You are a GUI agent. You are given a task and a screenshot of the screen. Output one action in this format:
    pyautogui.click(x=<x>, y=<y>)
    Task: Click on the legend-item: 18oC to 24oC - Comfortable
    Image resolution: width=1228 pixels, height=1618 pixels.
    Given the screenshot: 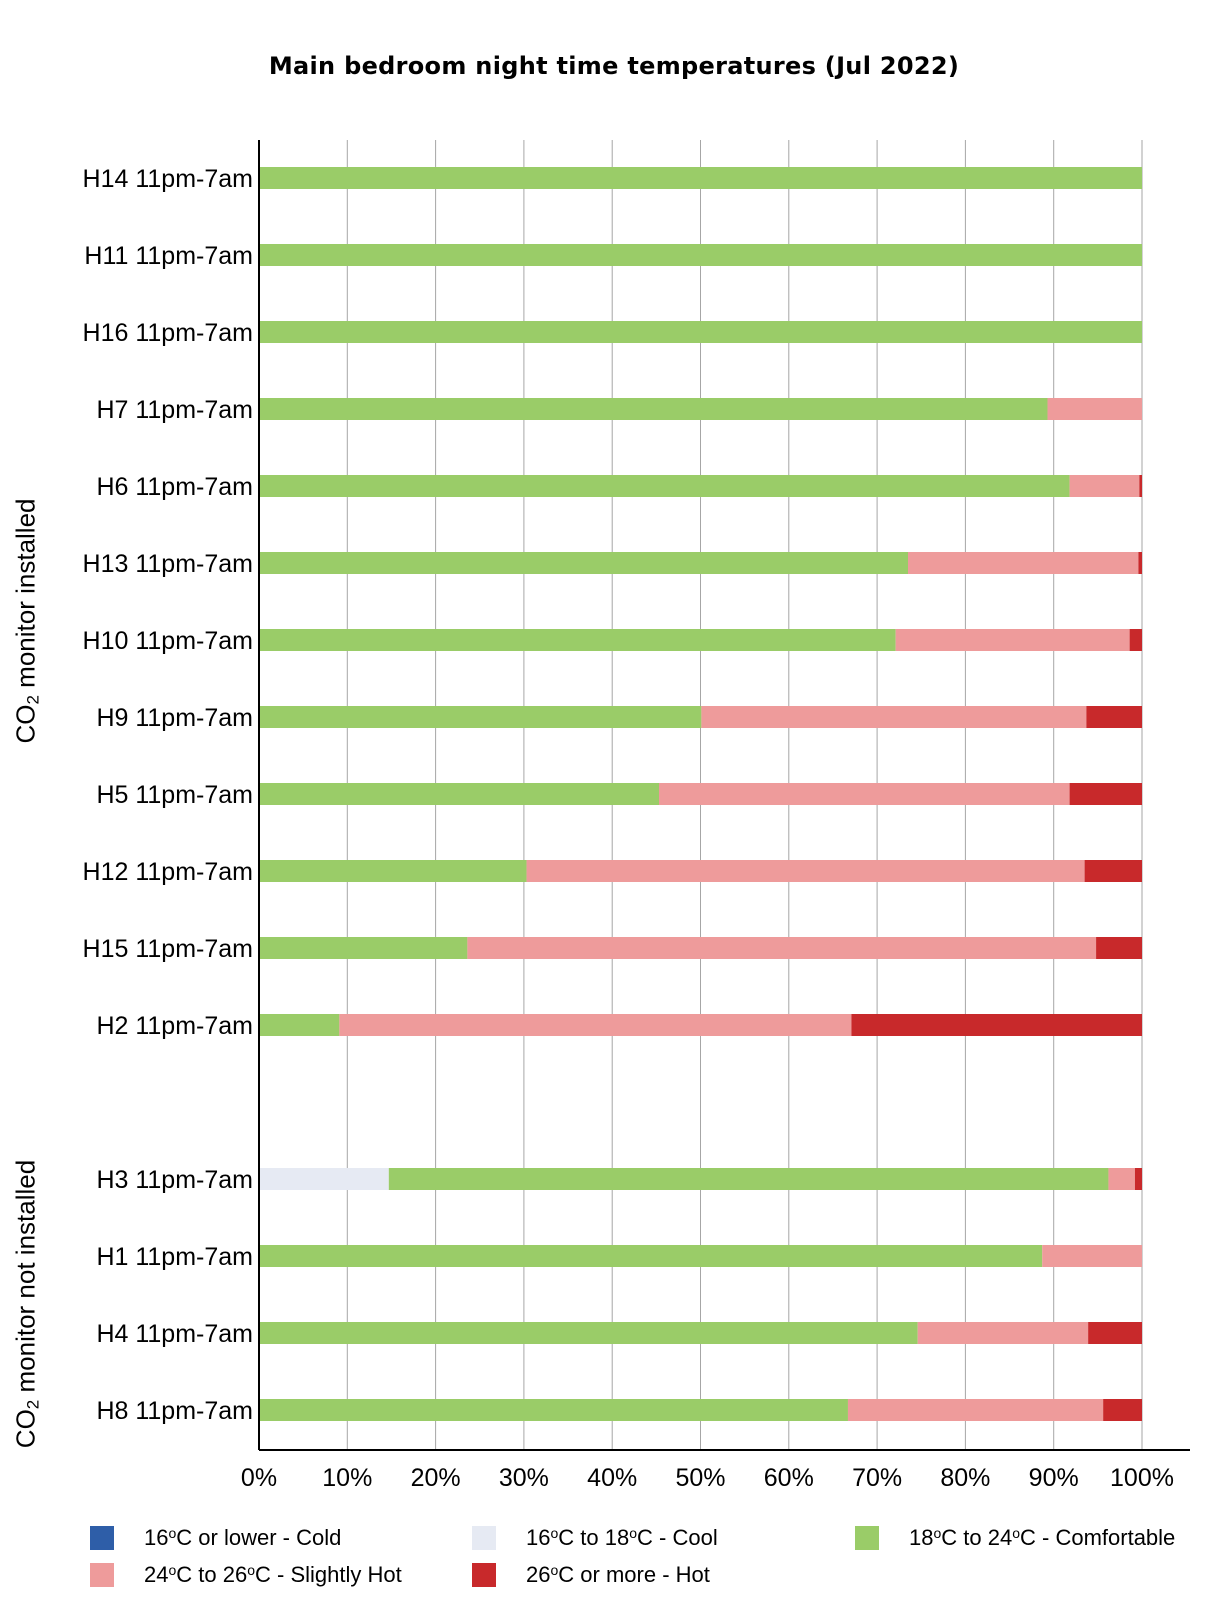 What is the action you would take?
    pyautogui.click(x=1015, y=1538)
    